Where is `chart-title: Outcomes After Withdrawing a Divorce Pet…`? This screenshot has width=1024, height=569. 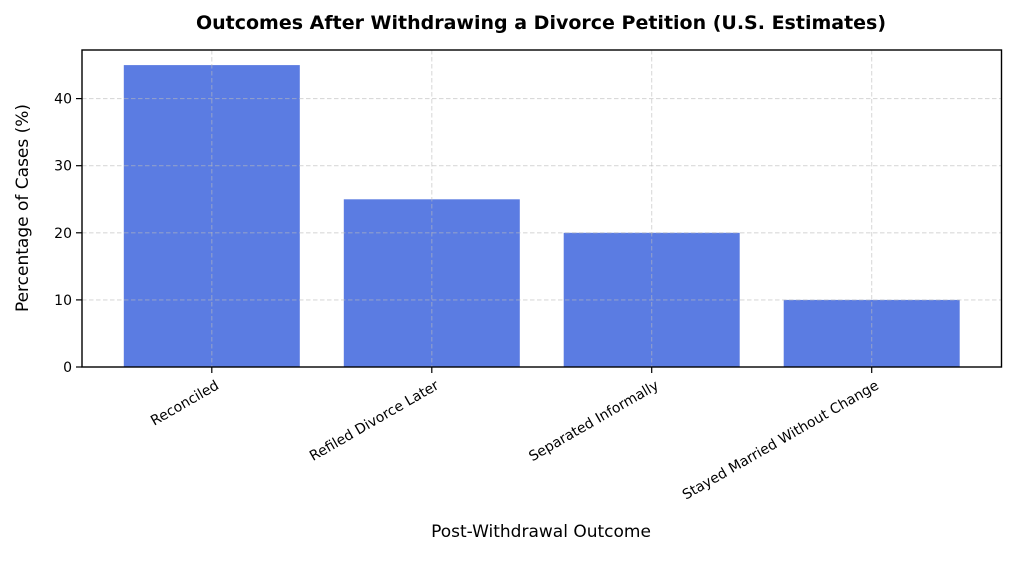
chart-title: Outcomes After Withdrawing a Divorce Pet… is located at coordinates (541, 23).